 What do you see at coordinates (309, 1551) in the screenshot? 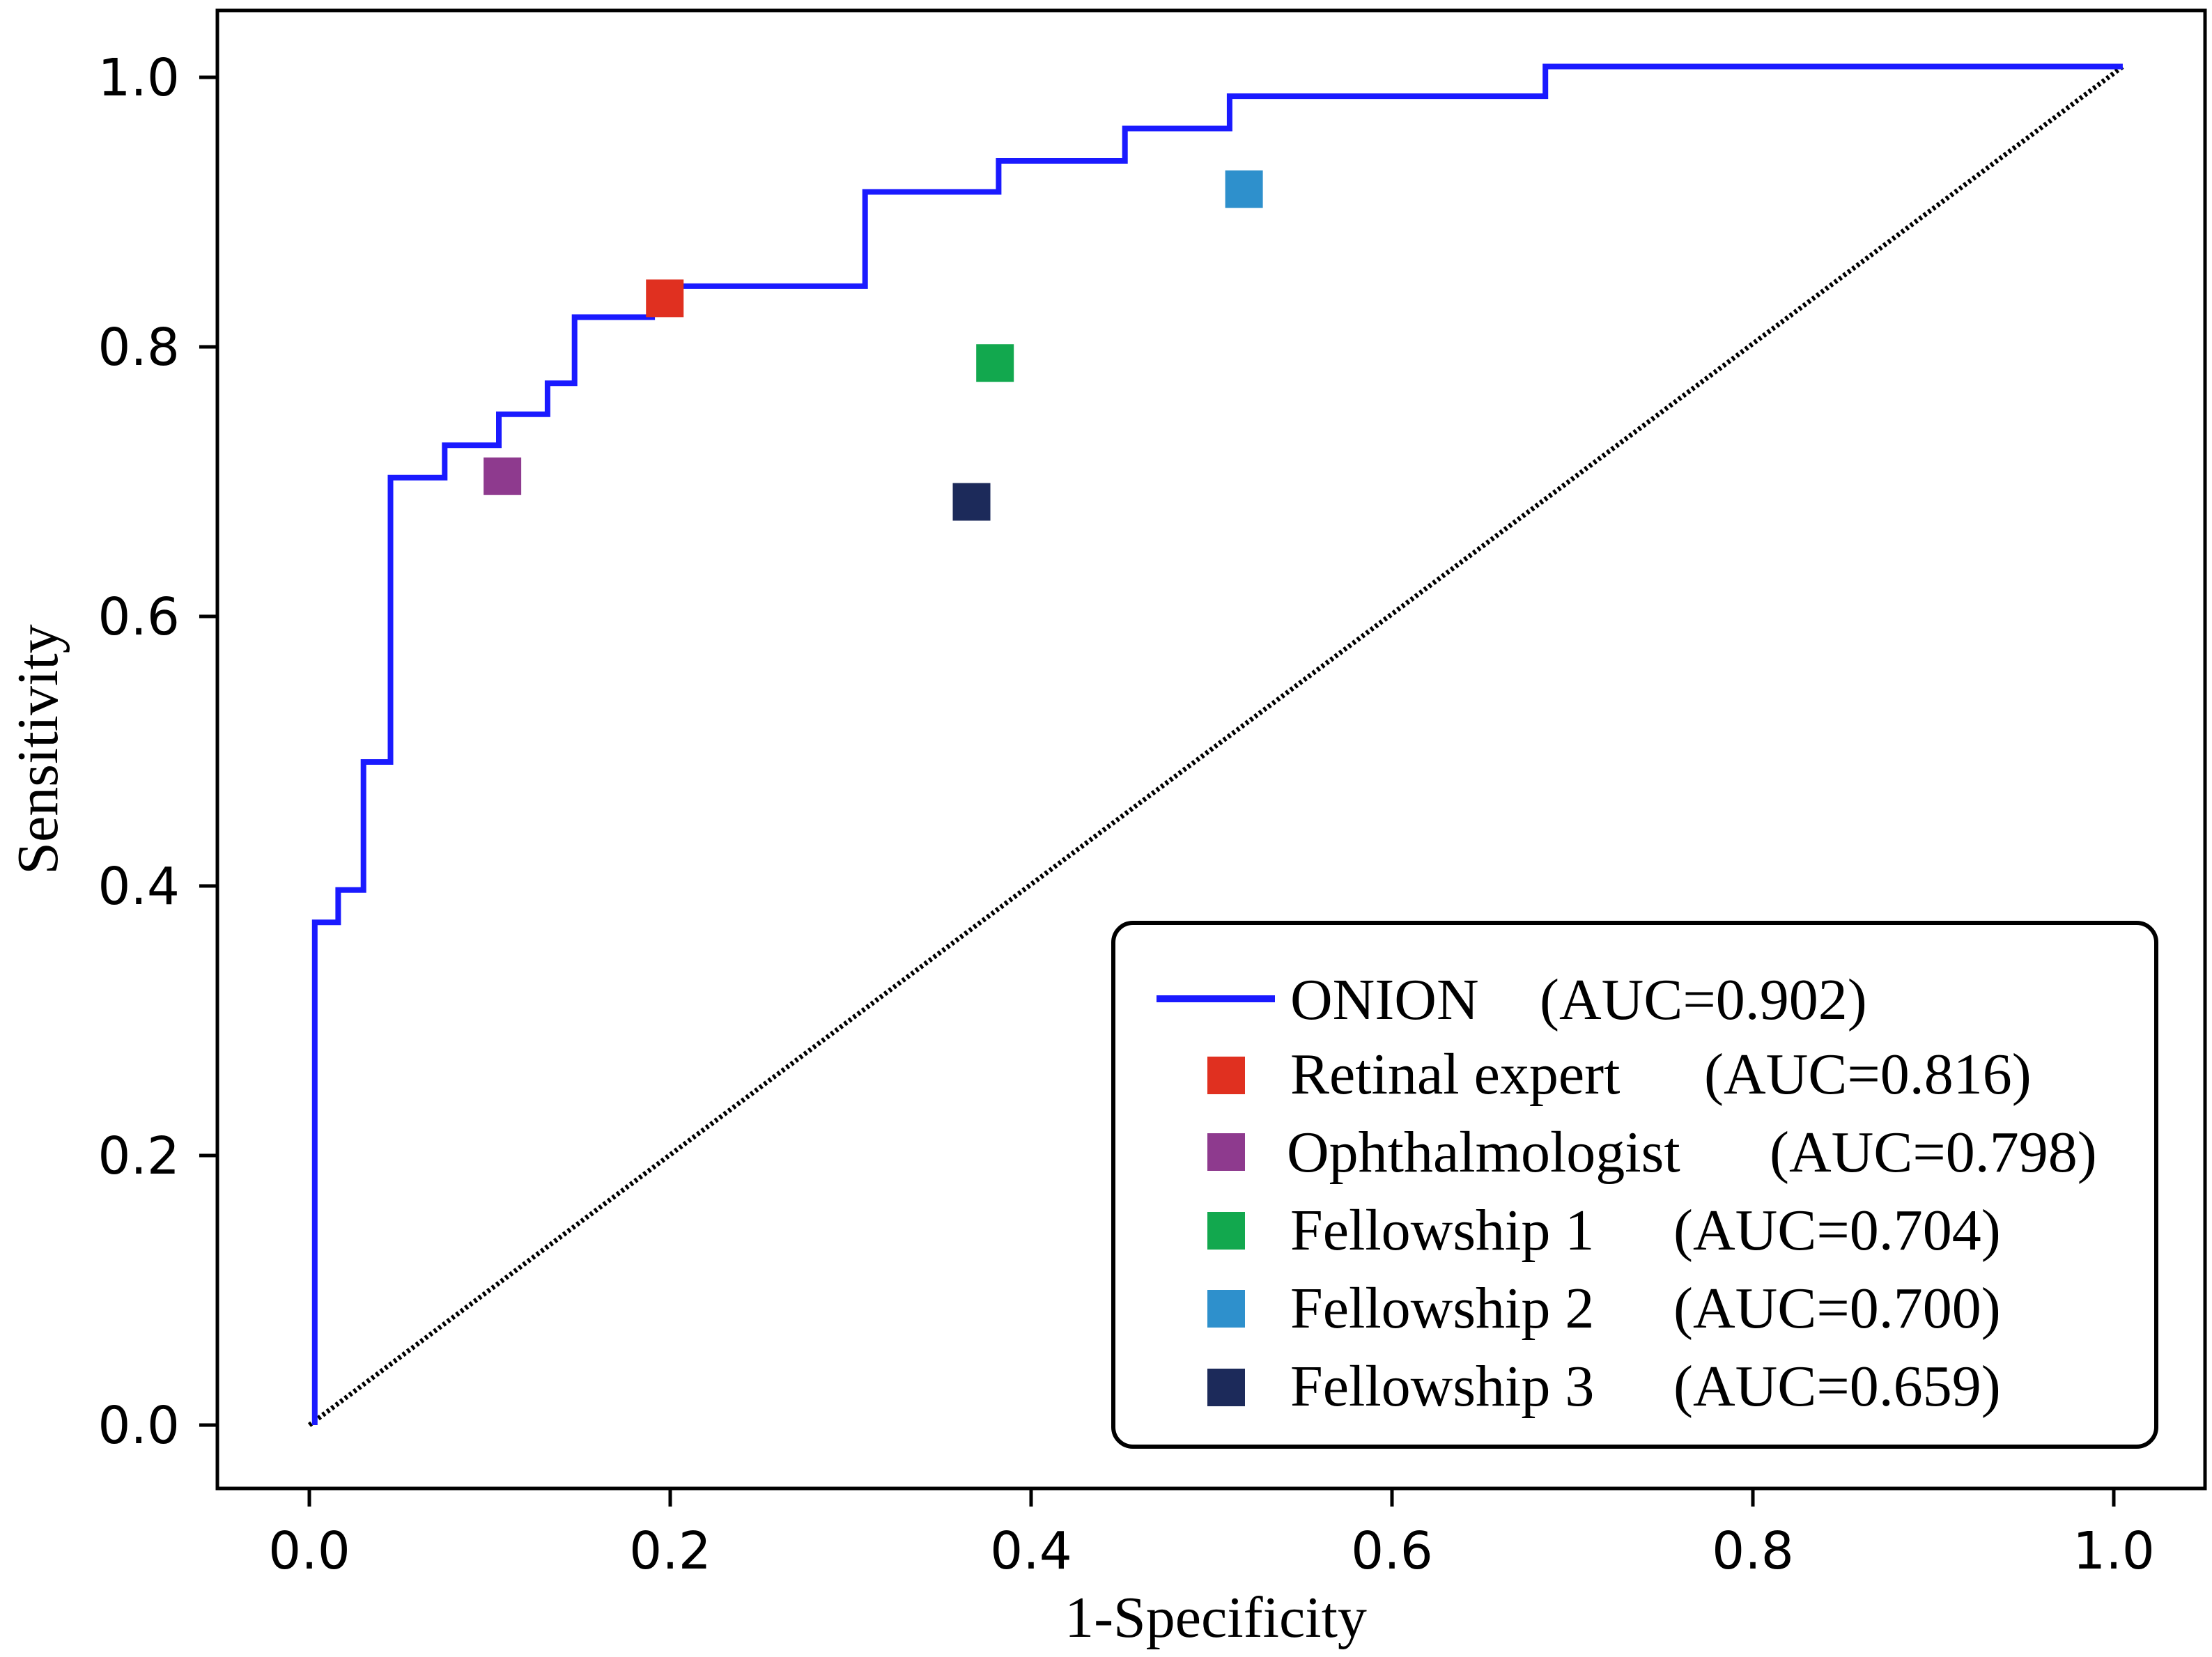
I see `x-tick-label: 0.0` at bounding box center [309, 1551].